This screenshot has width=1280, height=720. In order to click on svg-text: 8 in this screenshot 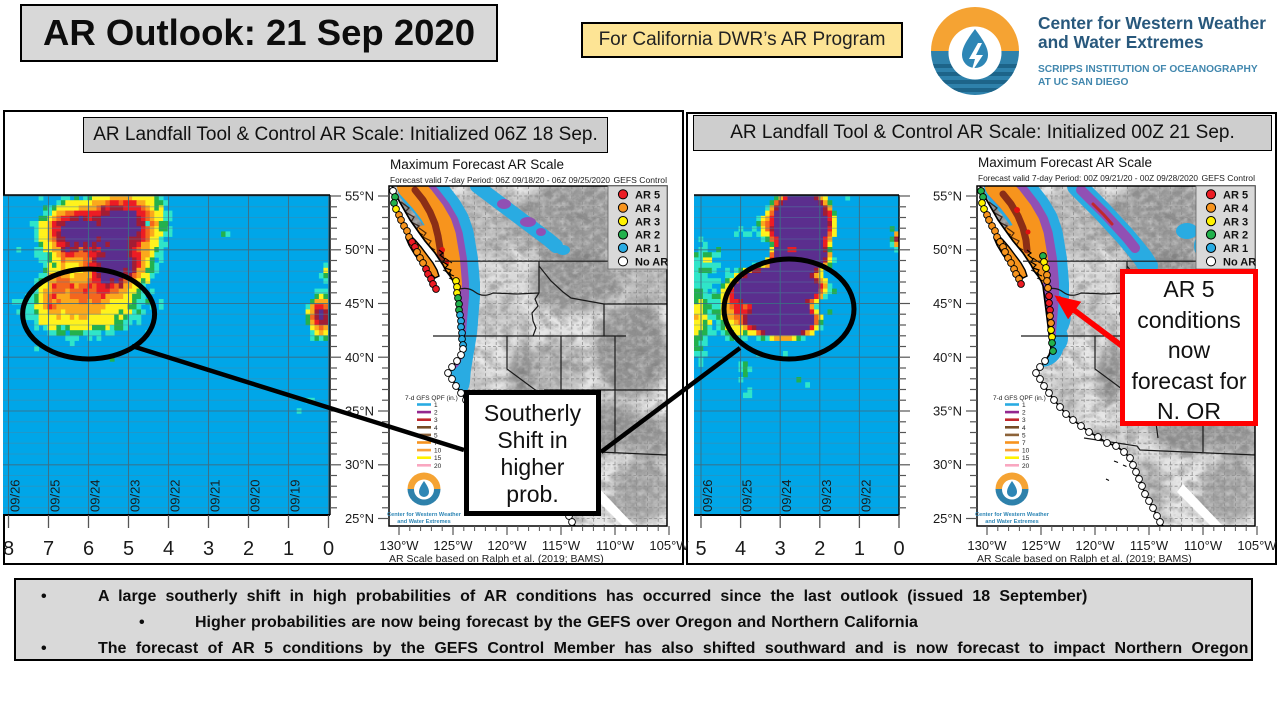, I will do `click(8, 549)`.